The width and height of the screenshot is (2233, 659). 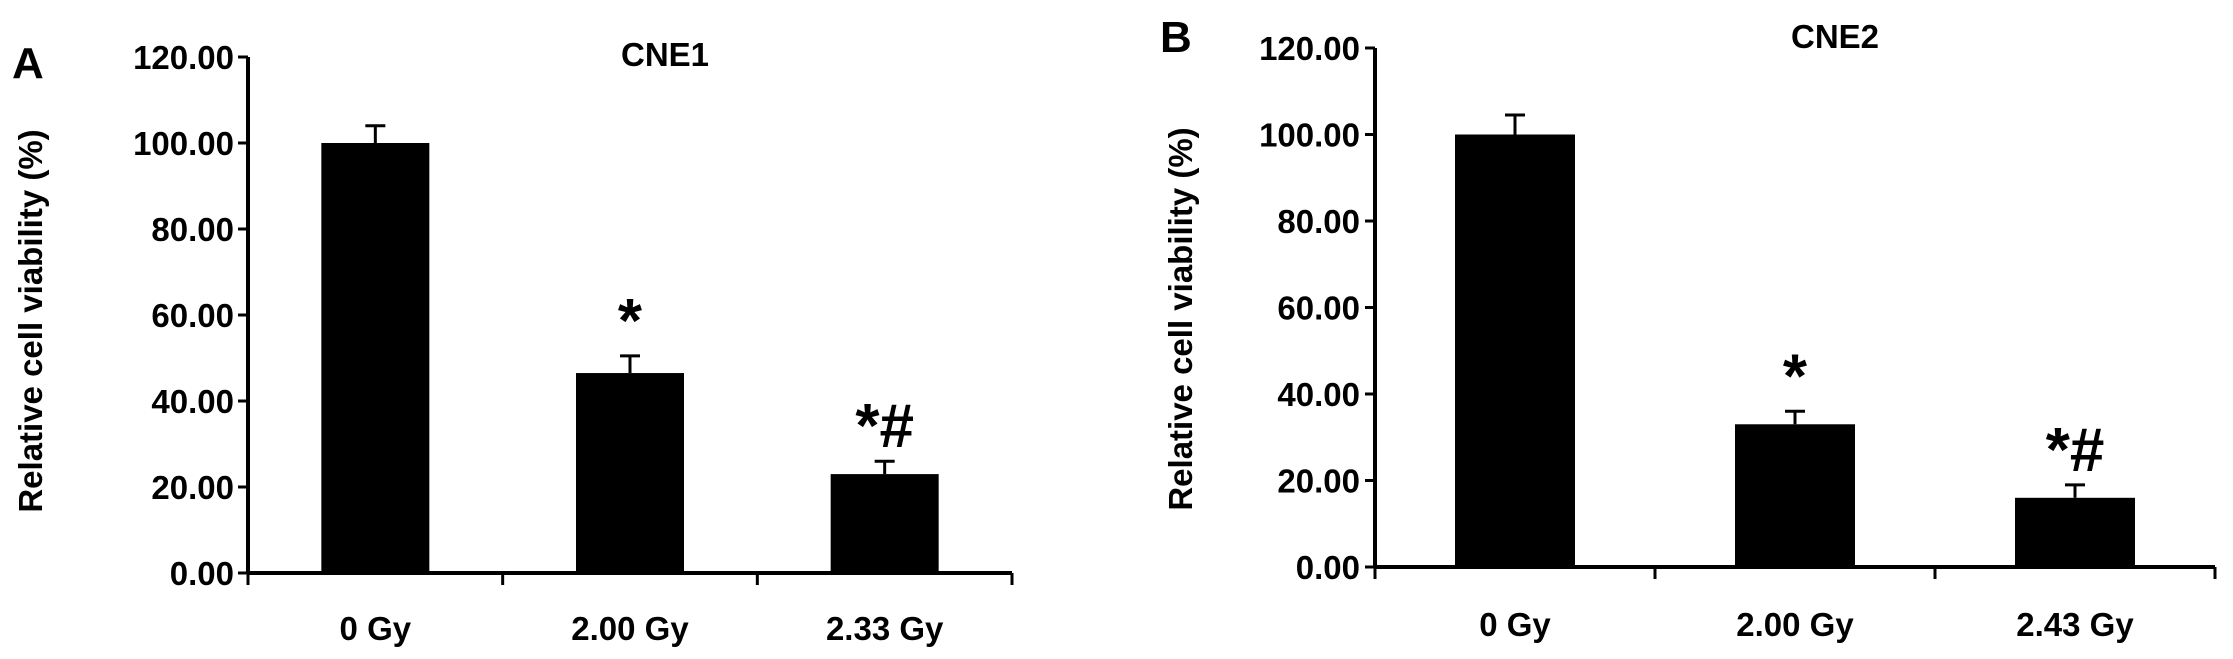 What do you see at coordinates (1176, 37) in the screenshot?
I see `panel-letter-b: B` at bounding box center [1176, 37].